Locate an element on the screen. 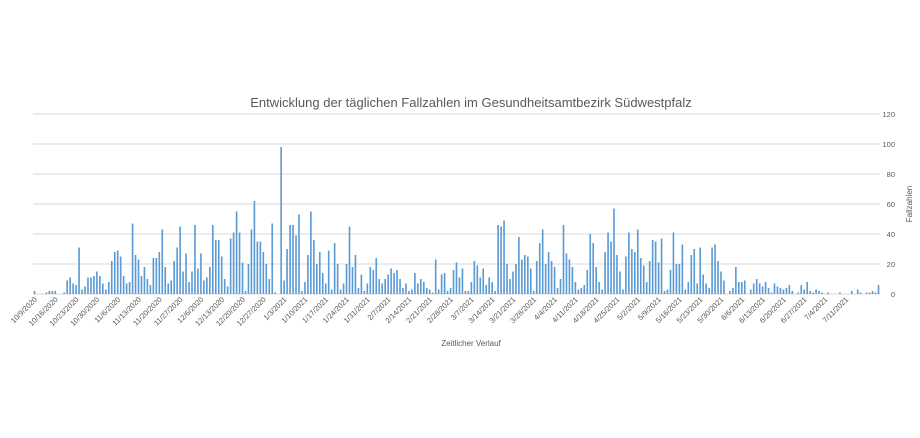 The image size is (920, 438). y-axis-ticks: 0 20 40 60 80 100 120 is located at coordinates (888, 204).